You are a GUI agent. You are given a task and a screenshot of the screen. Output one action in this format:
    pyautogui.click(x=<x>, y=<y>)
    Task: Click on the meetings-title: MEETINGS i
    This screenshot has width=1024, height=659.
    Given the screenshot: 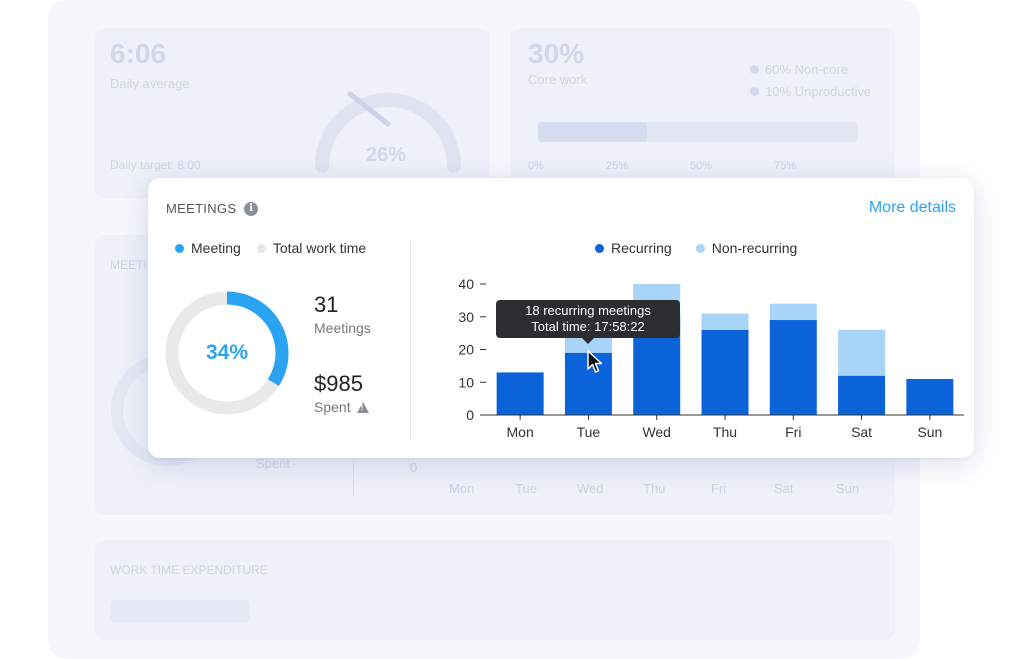 What is the action you would take?
    pyautogui.click(x=212, y=208)
    